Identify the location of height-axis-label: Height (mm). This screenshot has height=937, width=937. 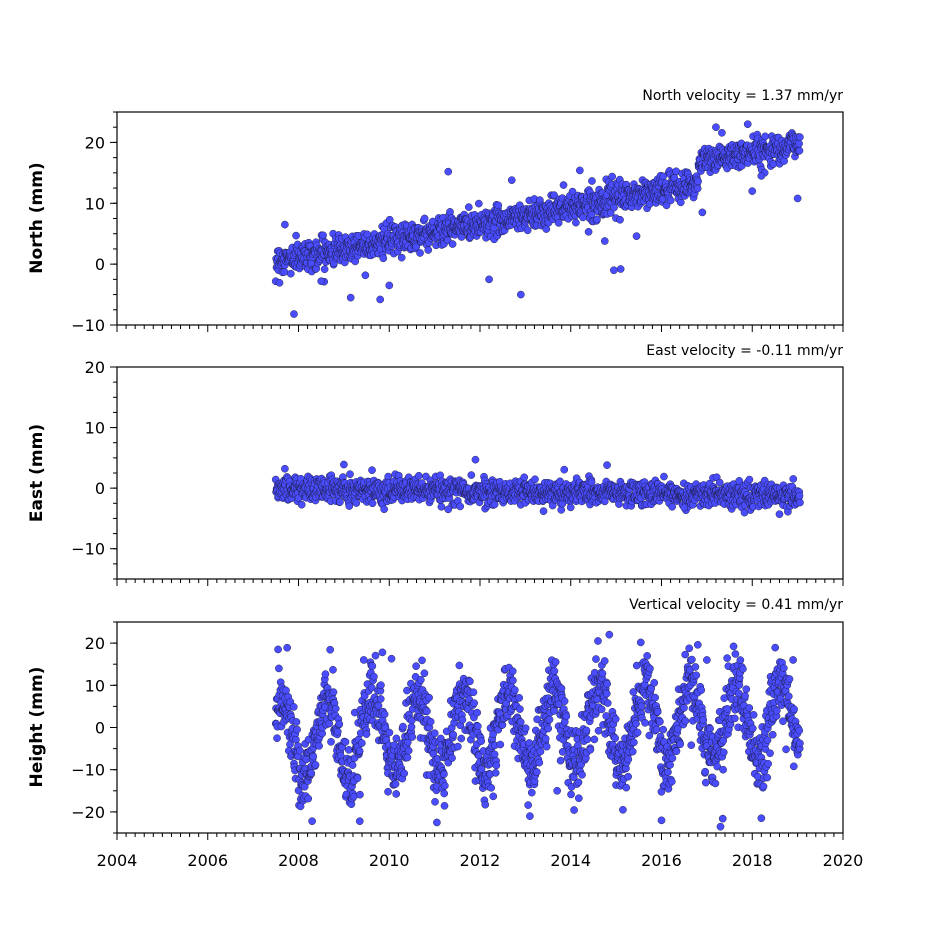
(37, 727).